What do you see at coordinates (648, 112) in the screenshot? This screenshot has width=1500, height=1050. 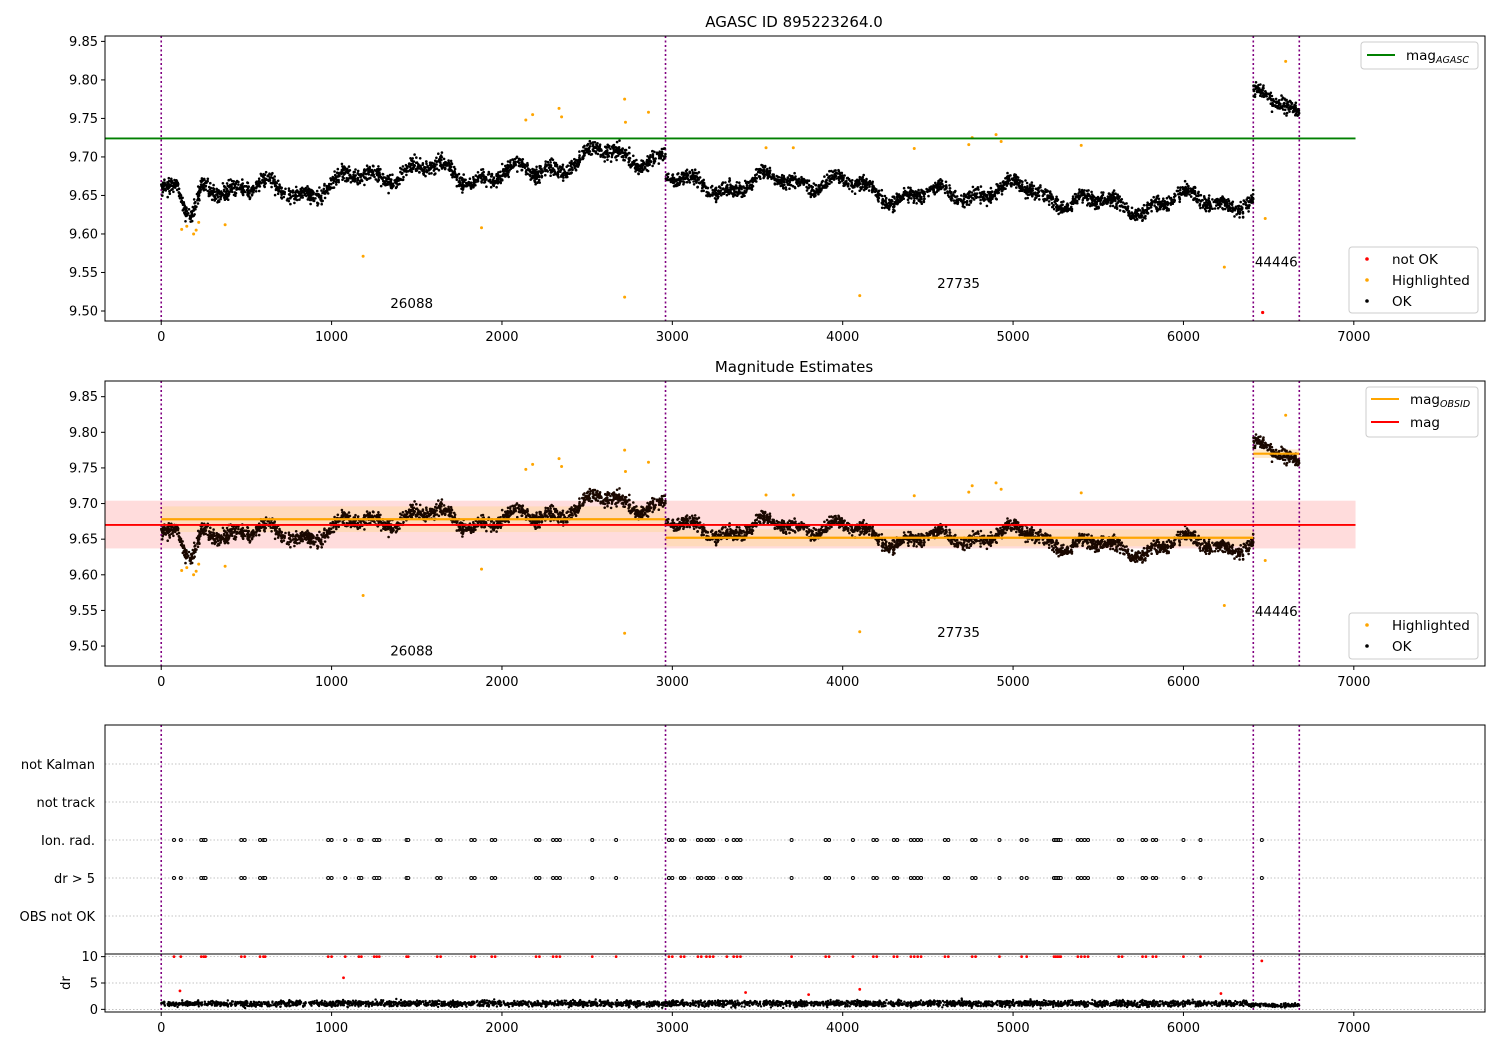 I see `highlighted-point` at bounding box center [648, 112].